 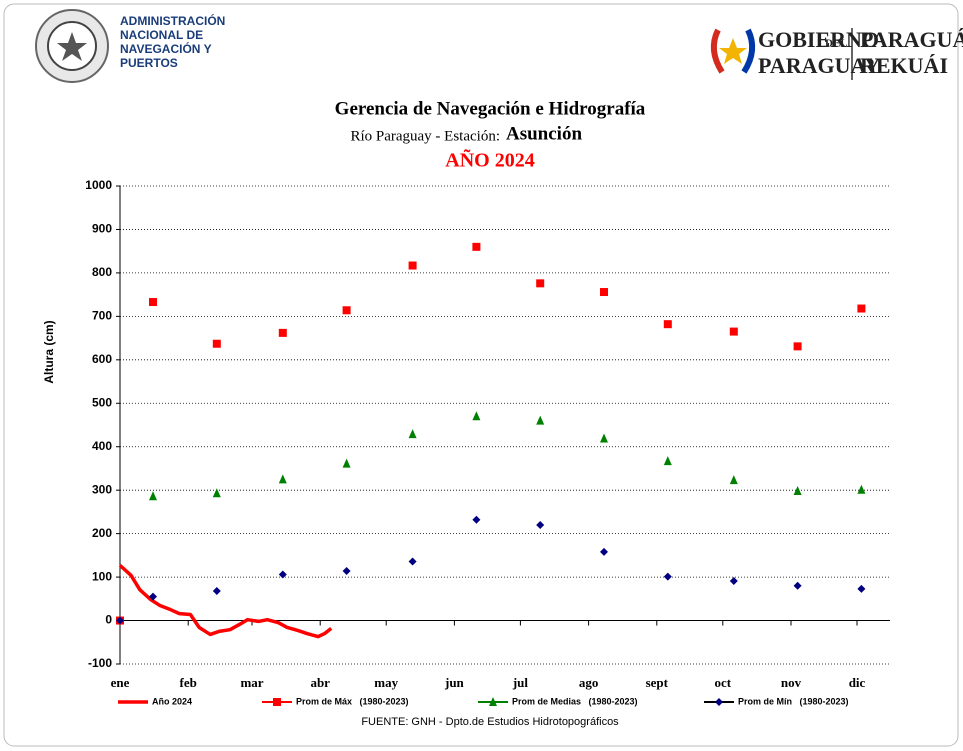 What do you see at coordinates (188, 682) in the screenshot?
I see `x-tick-label: feb` at bounding box center [188, 682].